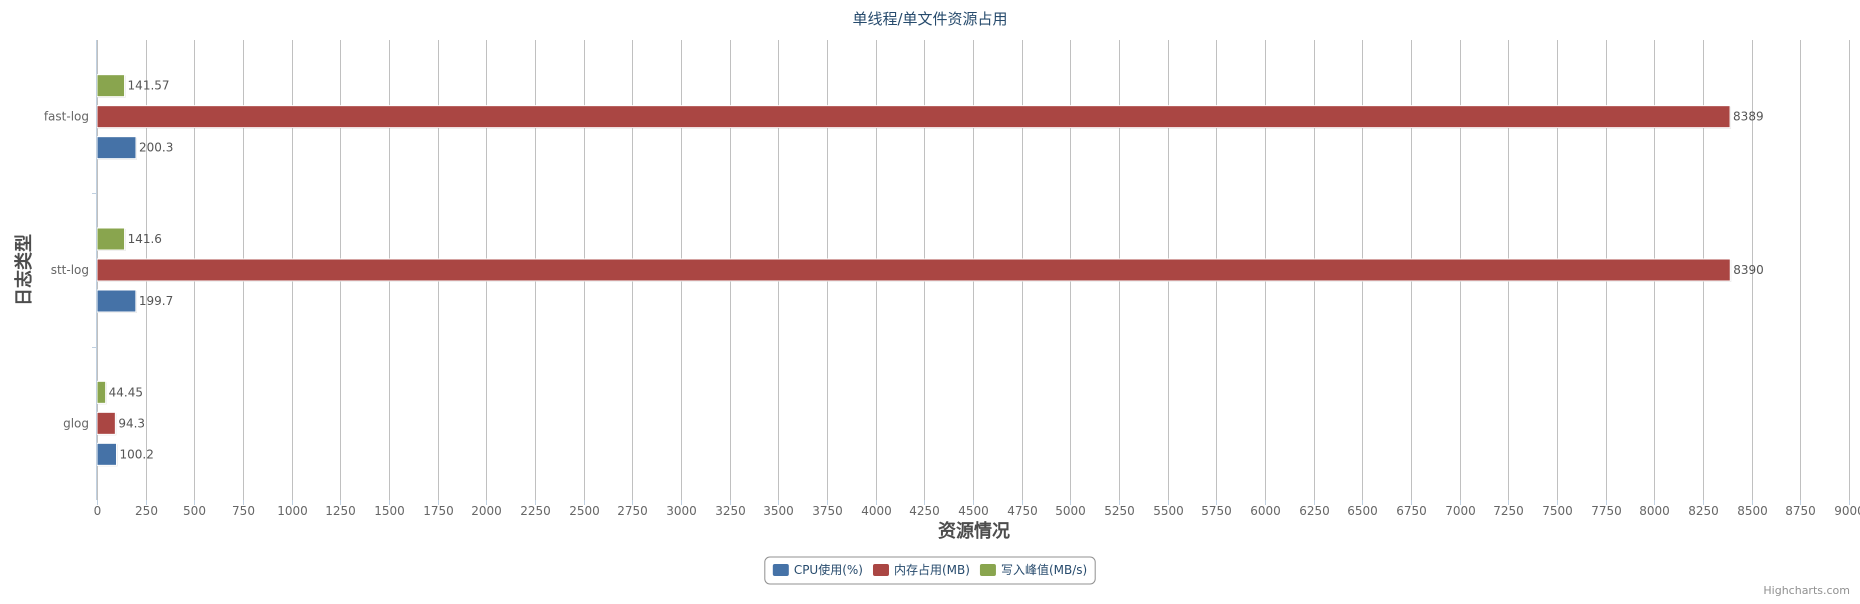  Describe the element at coordinates (1748, 270) in the screenshot. I see `bar-data-label: 8390` at that location.